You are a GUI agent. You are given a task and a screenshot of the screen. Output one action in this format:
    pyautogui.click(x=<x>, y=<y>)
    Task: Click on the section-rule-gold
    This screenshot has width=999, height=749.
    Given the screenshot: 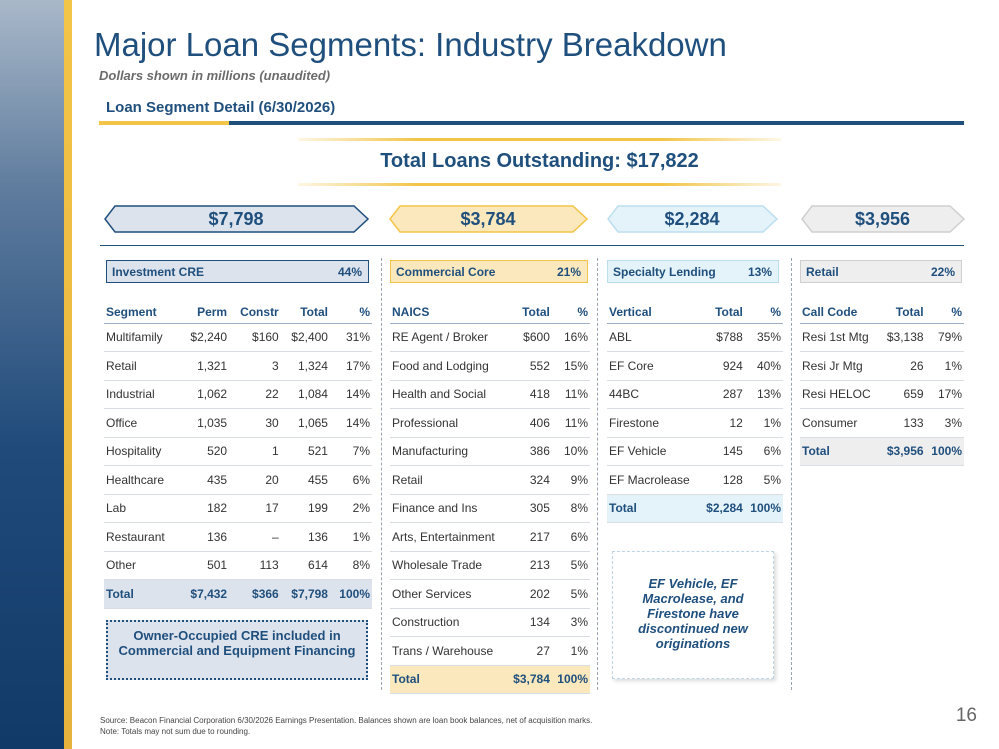 What is the action you would take?
    pyautogui.click(x=164, y=123)
    